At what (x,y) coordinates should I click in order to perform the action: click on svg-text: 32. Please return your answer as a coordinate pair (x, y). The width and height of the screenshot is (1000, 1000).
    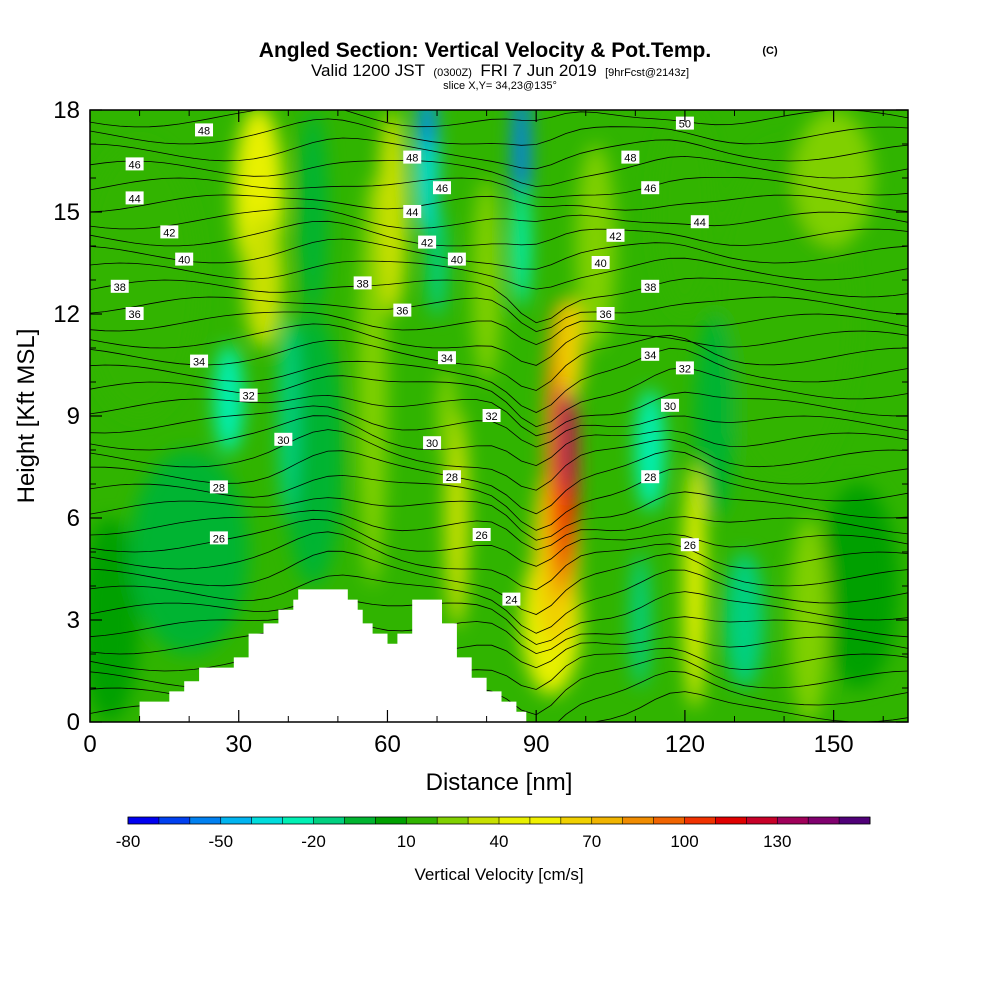
    Looking at the image, I should click on (249, 397).